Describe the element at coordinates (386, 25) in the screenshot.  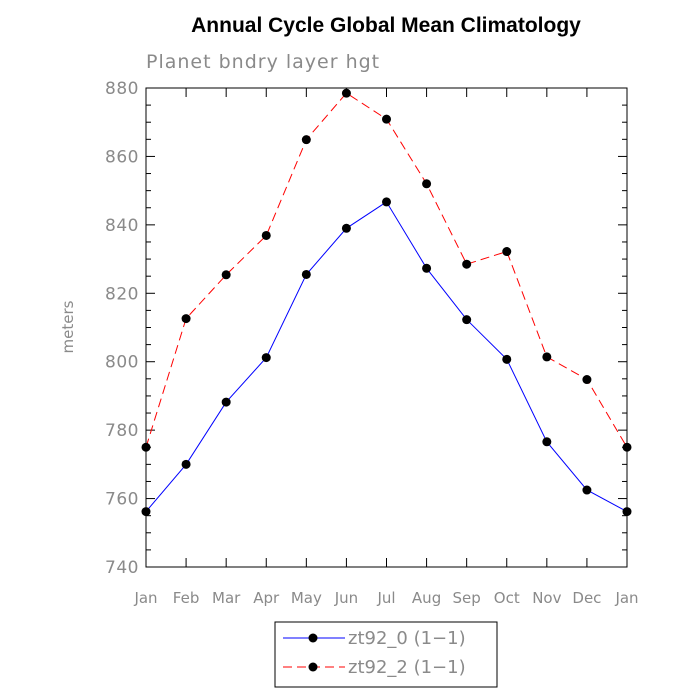
I see `chart-title: Annual Cycle Global Mean Climatology` at that location.